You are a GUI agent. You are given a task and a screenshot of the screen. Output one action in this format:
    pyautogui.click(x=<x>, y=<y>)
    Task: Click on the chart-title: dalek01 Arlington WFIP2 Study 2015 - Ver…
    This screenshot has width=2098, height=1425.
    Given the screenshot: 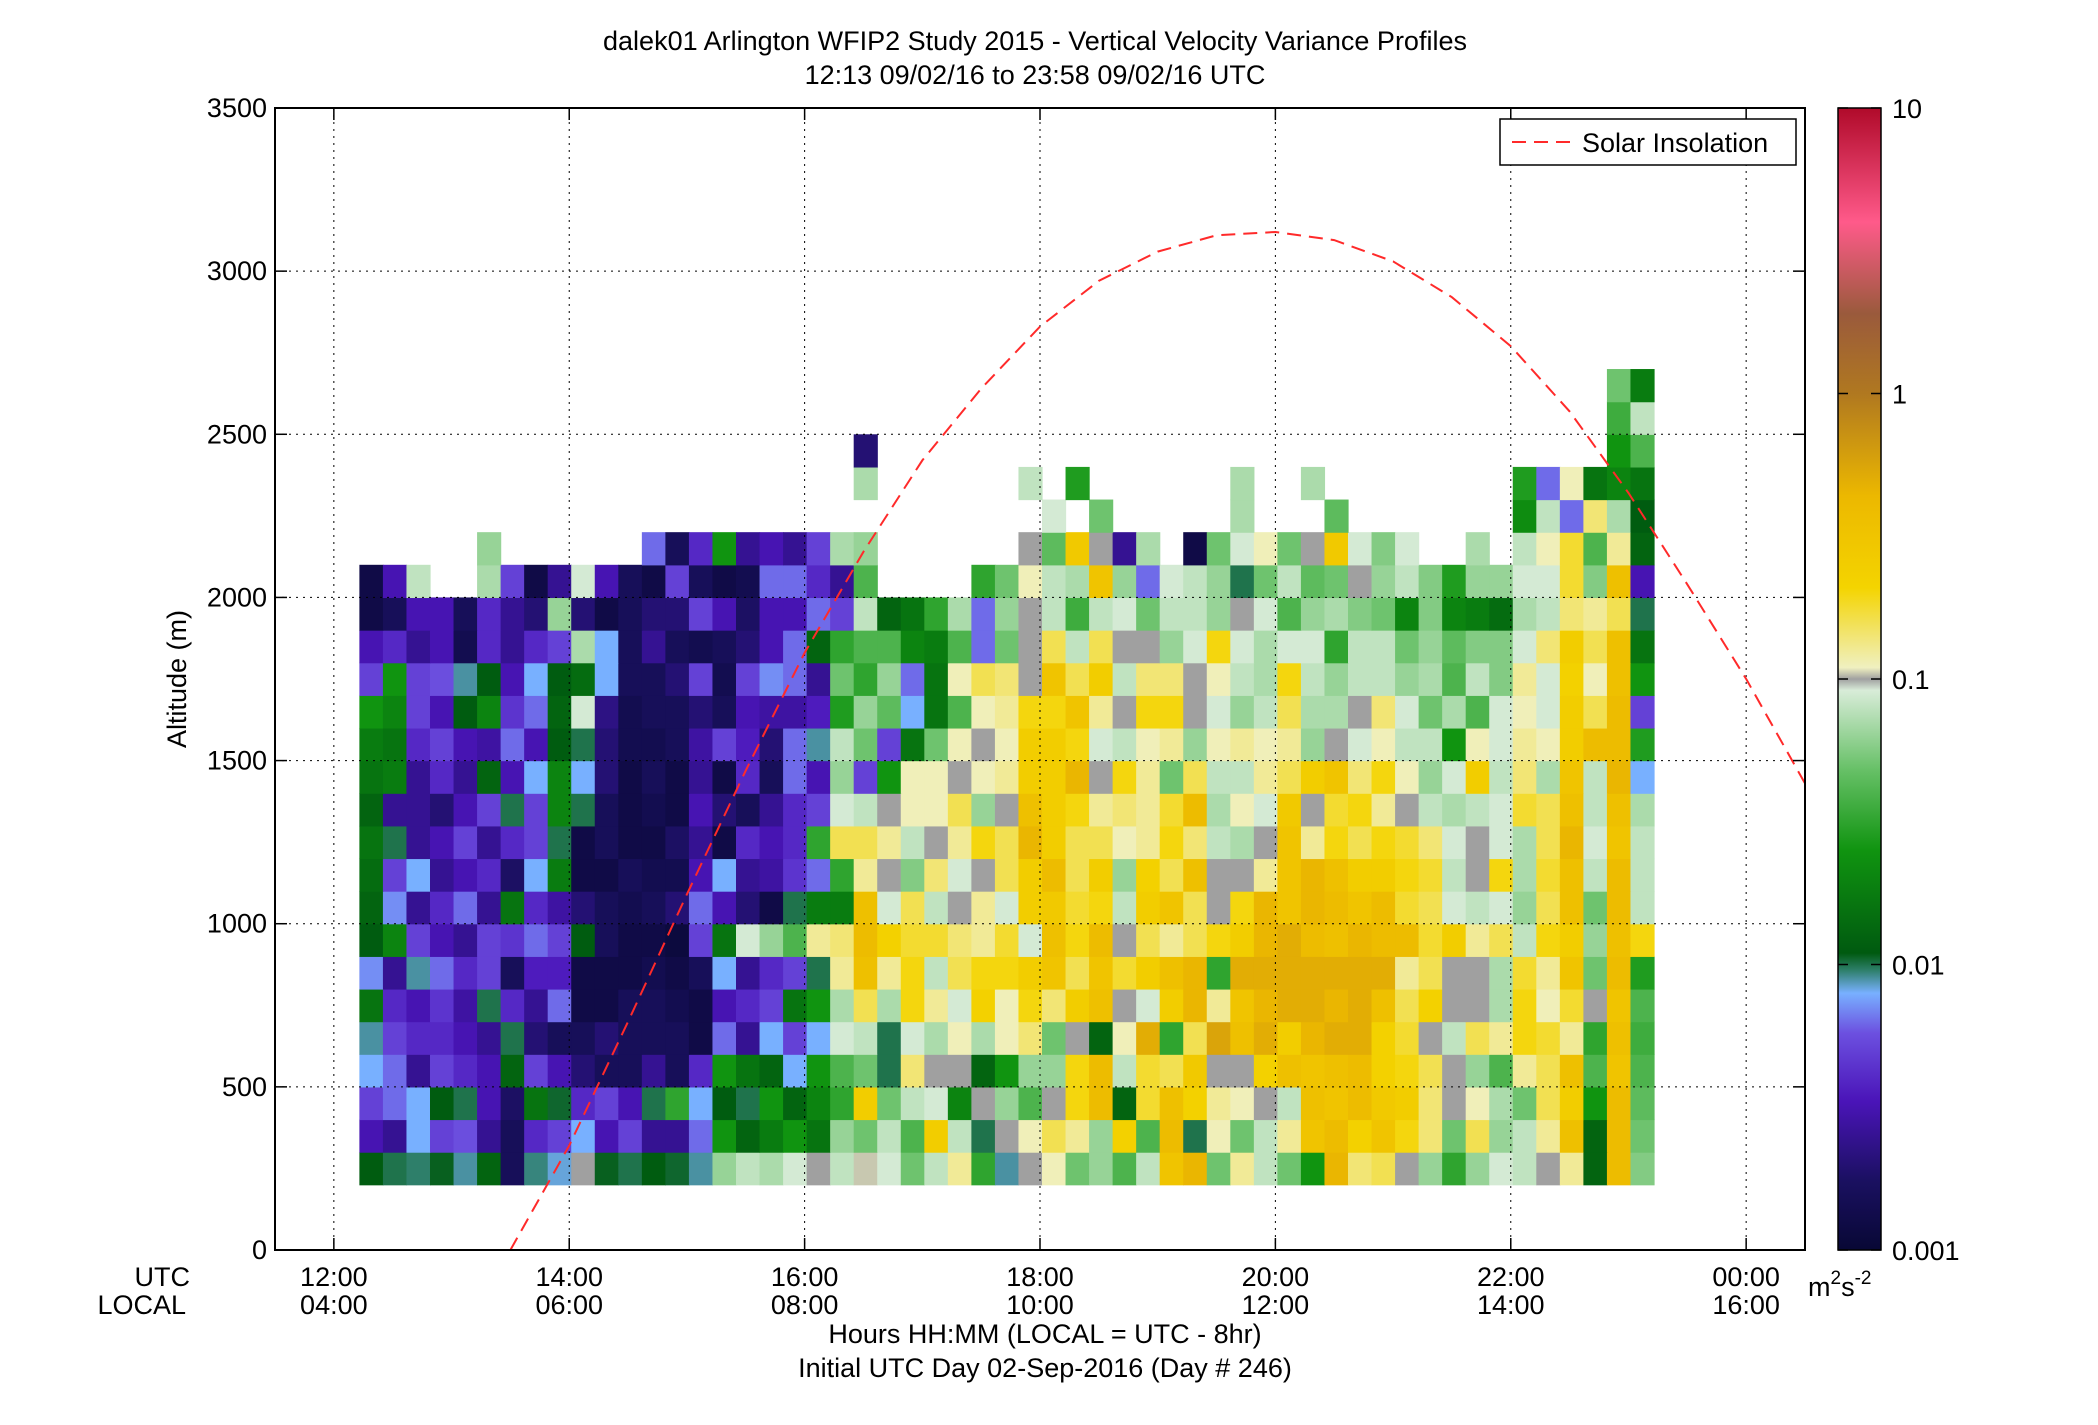 What is the action you would take?
    pyautogui.click(x=1035, y=41)
    